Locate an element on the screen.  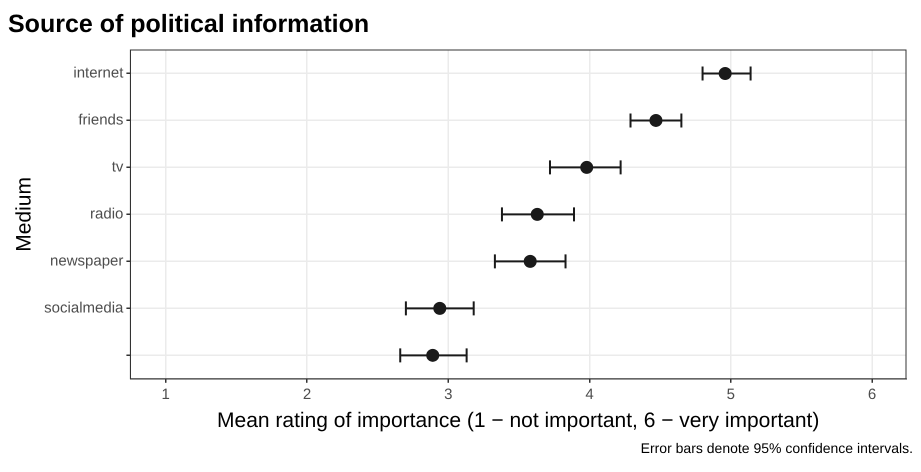
y-tick-label: socialmedia is located at coordinates (84, 307).